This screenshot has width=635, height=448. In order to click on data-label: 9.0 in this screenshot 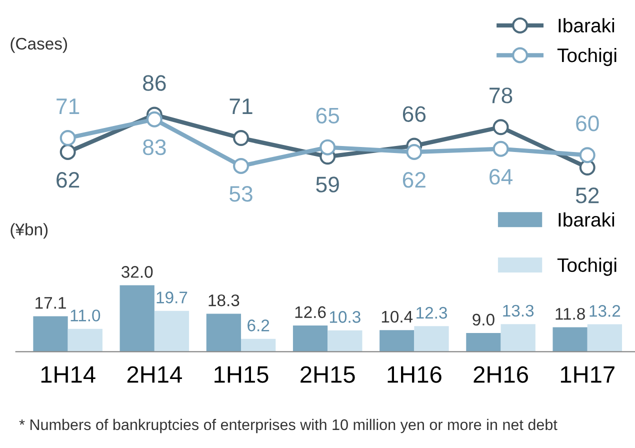, I will do `click(483, 320)`.